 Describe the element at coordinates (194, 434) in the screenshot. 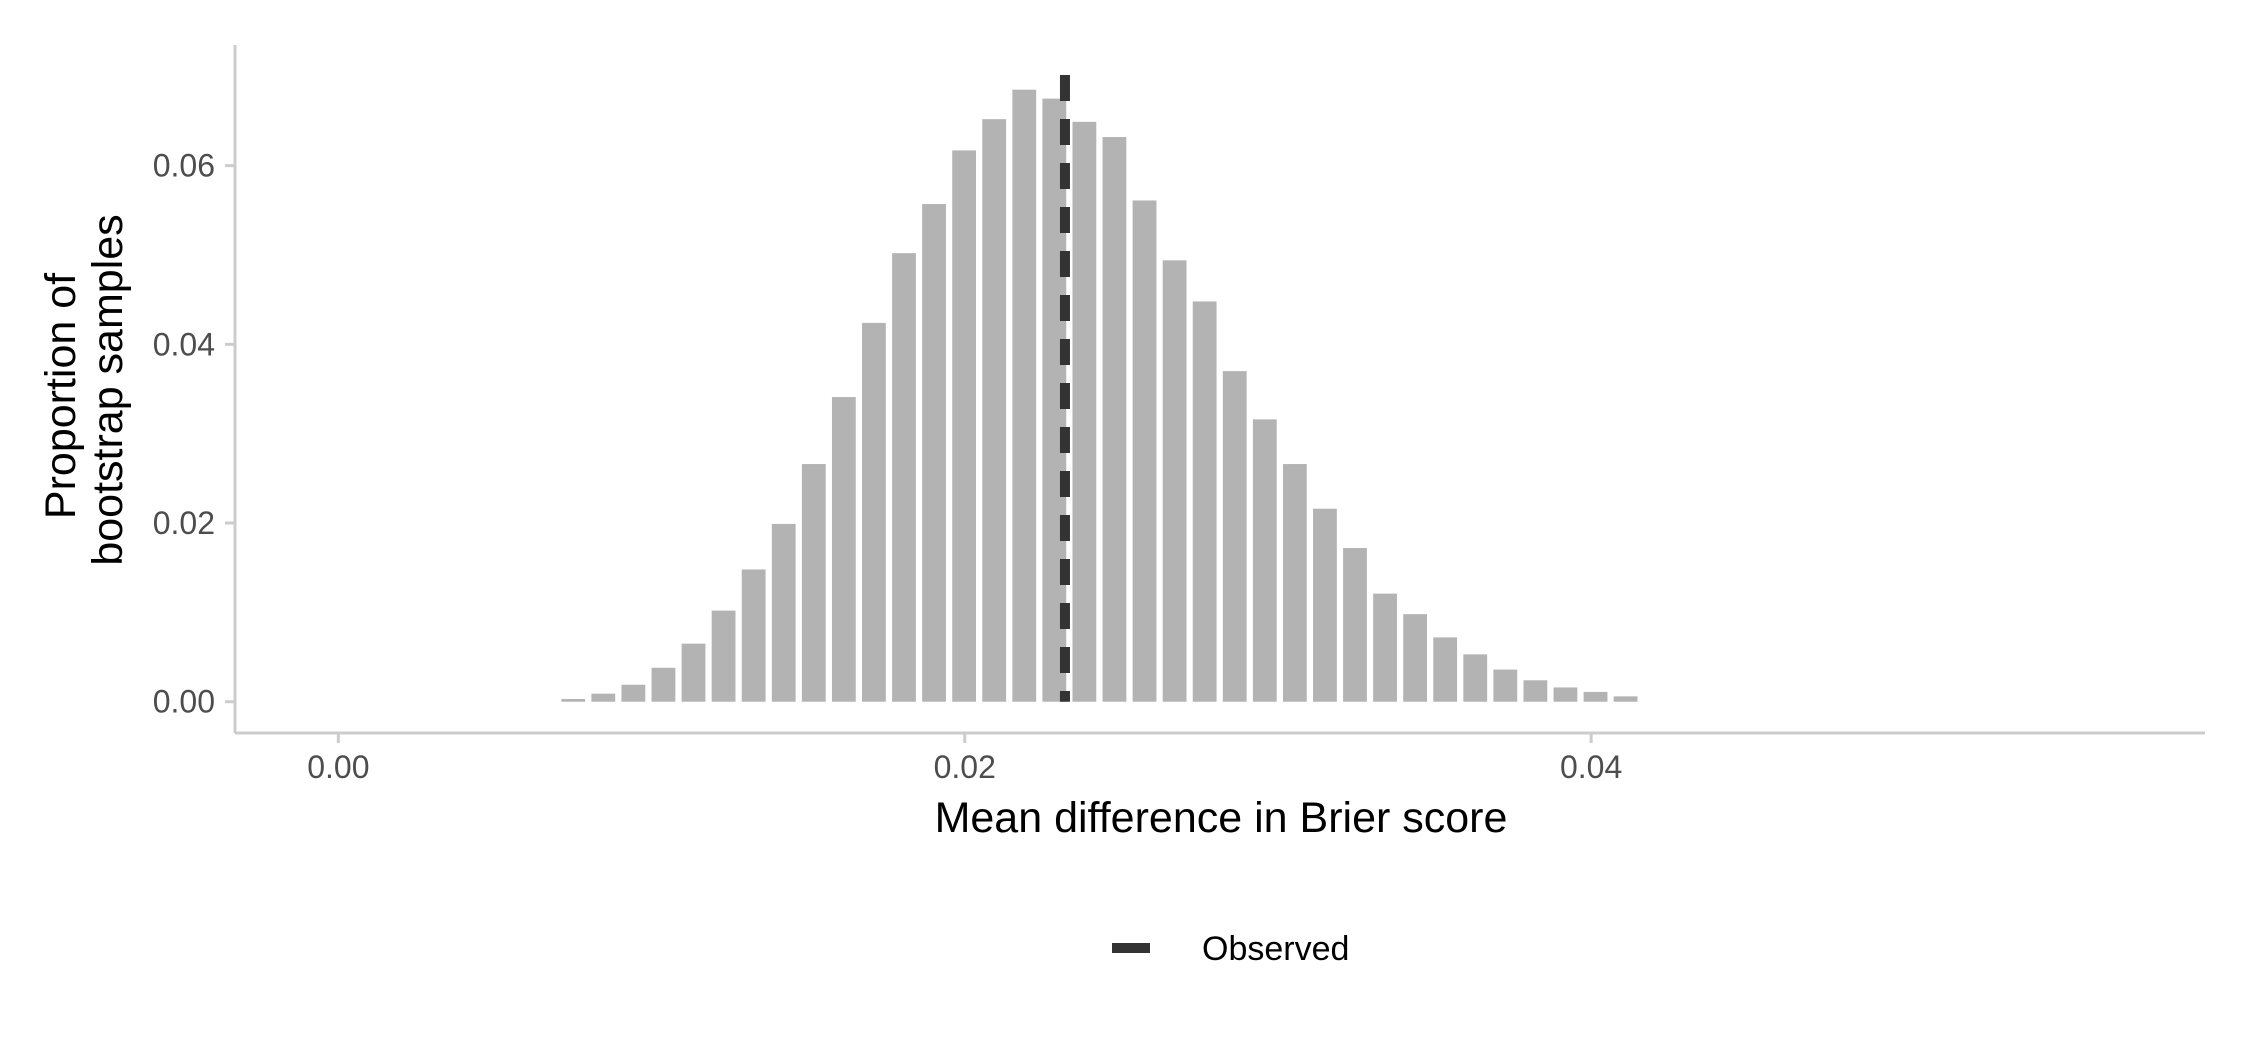

I see `y-axis-ticks: 0.00 0.02 0.04 0.06` at that location.